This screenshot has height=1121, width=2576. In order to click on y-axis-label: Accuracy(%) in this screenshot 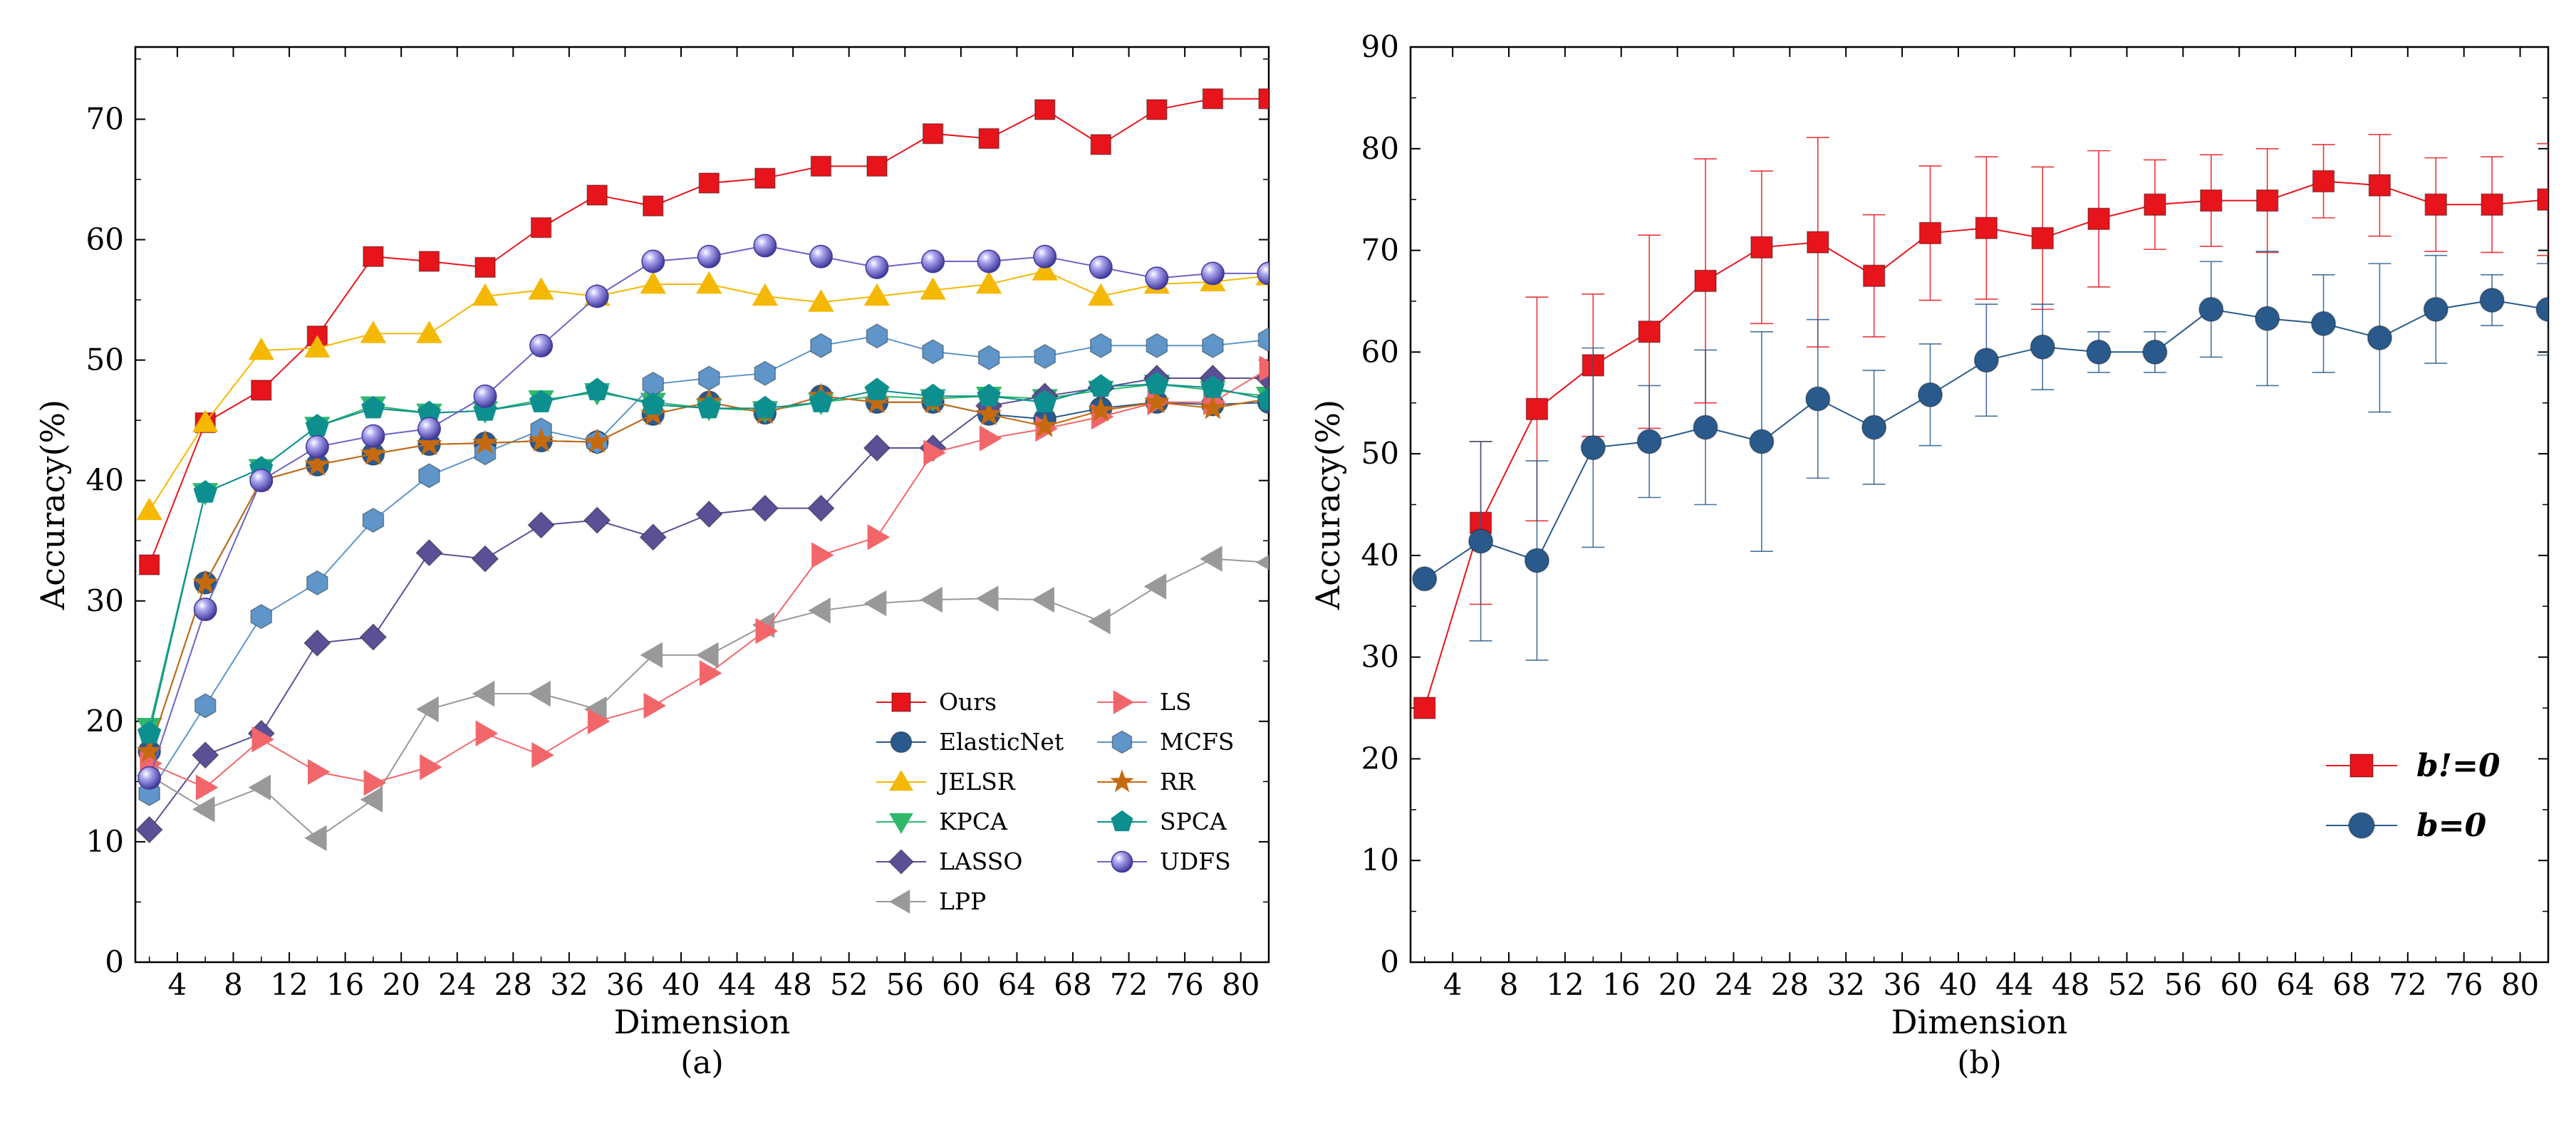, I will do `click(52, 505)`.